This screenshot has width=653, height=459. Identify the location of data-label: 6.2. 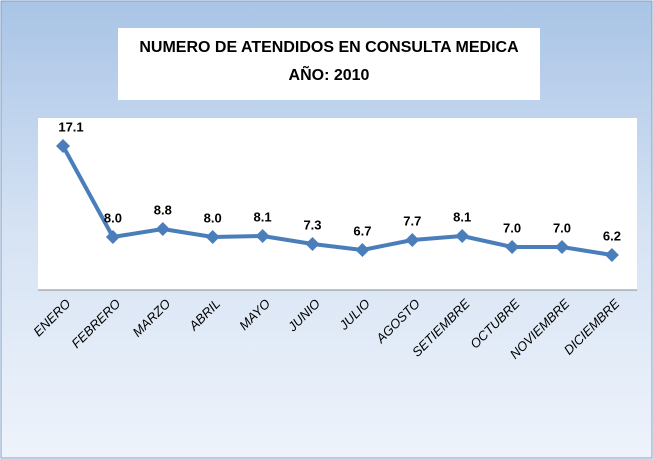
(612, 235).